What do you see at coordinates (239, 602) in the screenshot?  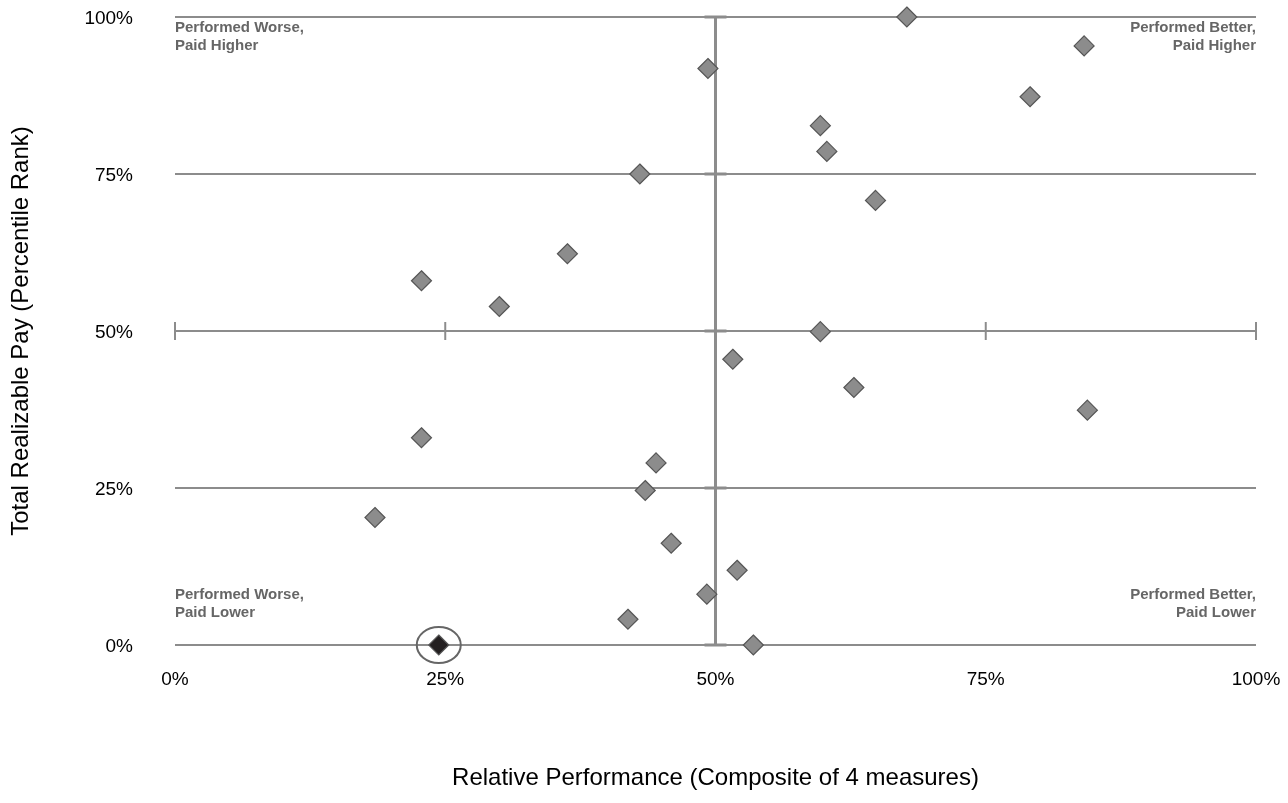 I see `annotation: Performed Worse, Paid Lower` at bounding box center [239, 602].